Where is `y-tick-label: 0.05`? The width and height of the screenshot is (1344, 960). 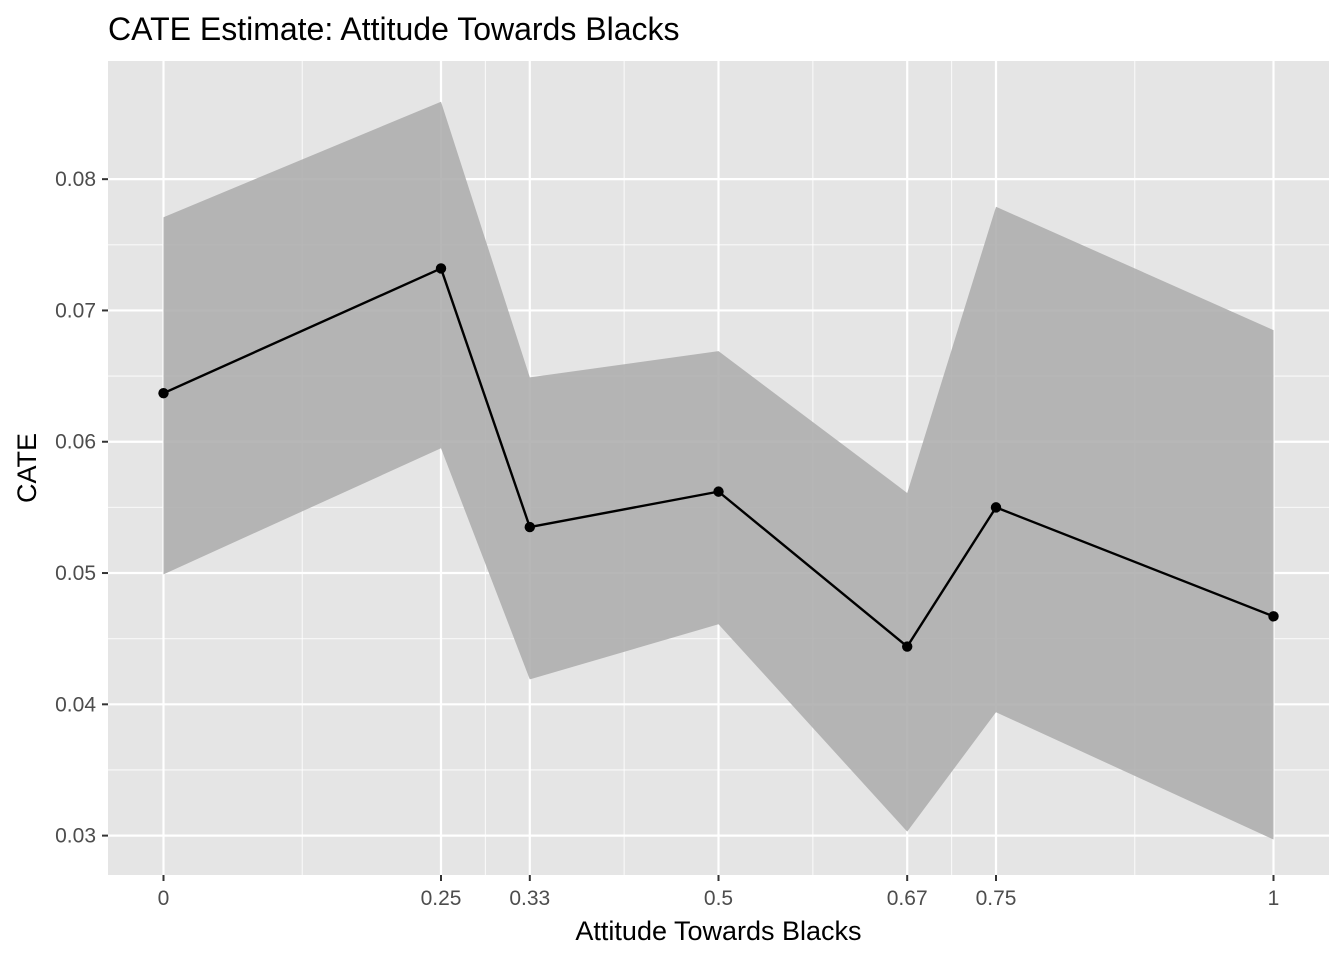 y-tick-label: 0.05 is located at coordinates (75, 573).